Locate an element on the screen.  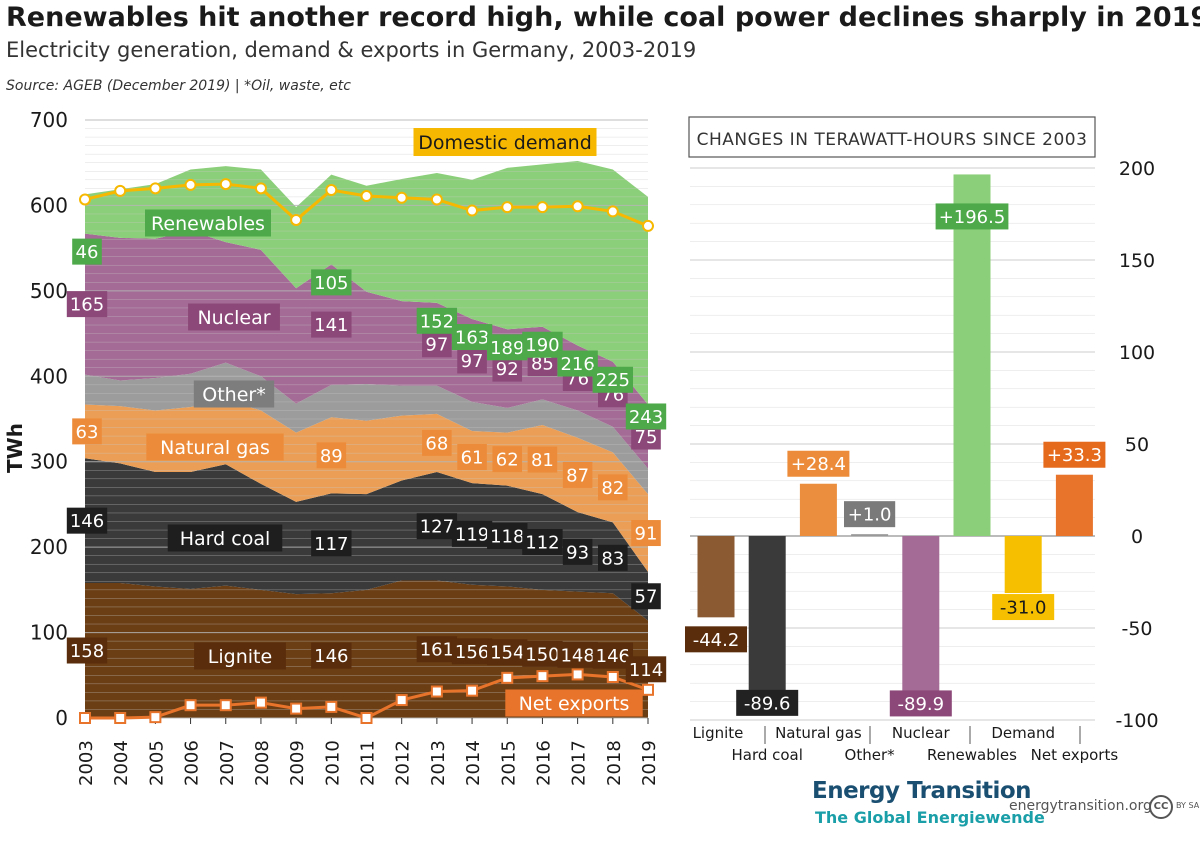
value-label-renewables: 216 is located at coordinates (577, 364).